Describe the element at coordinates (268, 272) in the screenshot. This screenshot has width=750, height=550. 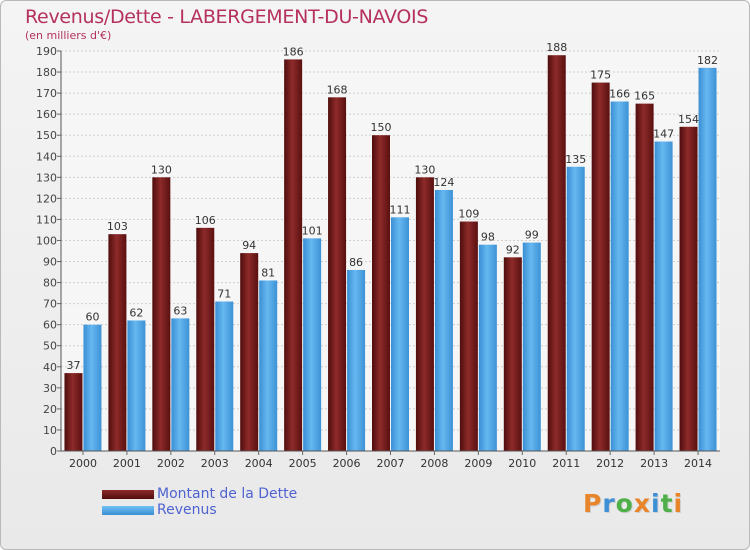
I see `data-label-revenus: 81` at that location.